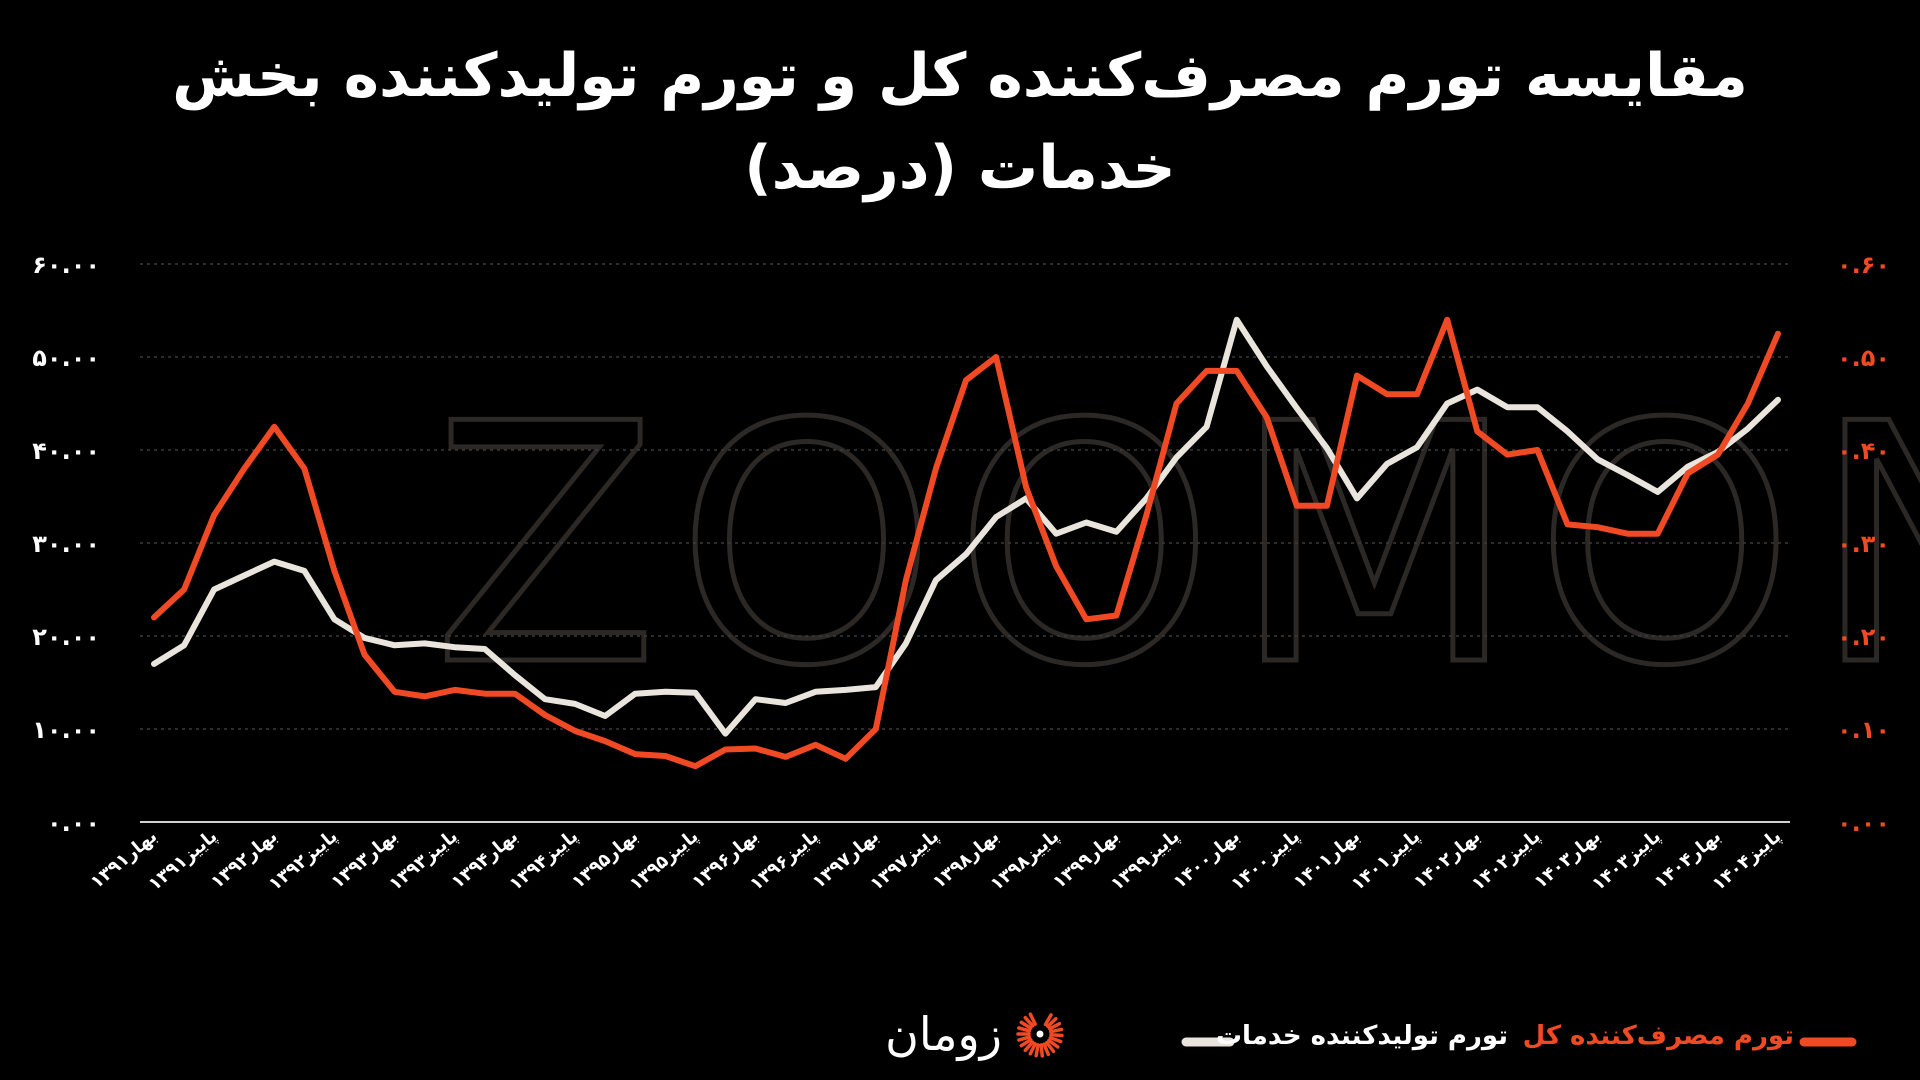  What do you see at coordinates (943, 1034) in the screenshot?
I see `brand-wordmark: زومان` at bounding box center [943, 1034].